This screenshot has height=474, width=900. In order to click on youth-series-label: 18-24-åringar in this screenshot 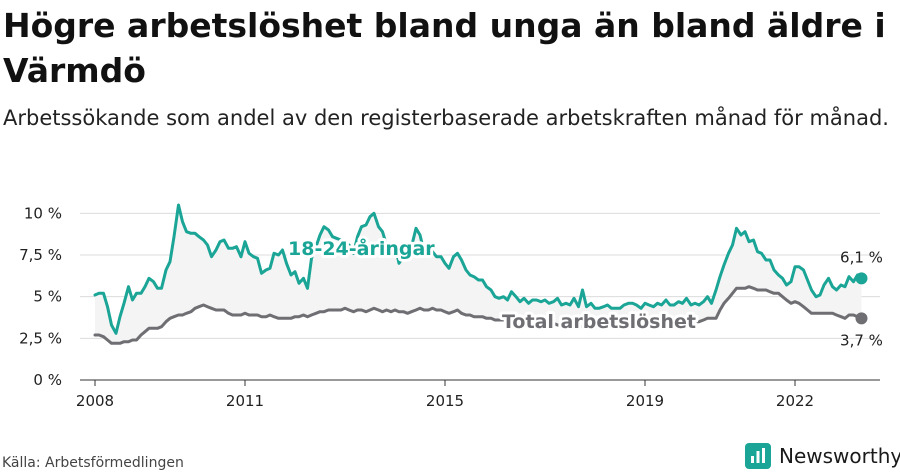, I will do `click(361, 248)`.